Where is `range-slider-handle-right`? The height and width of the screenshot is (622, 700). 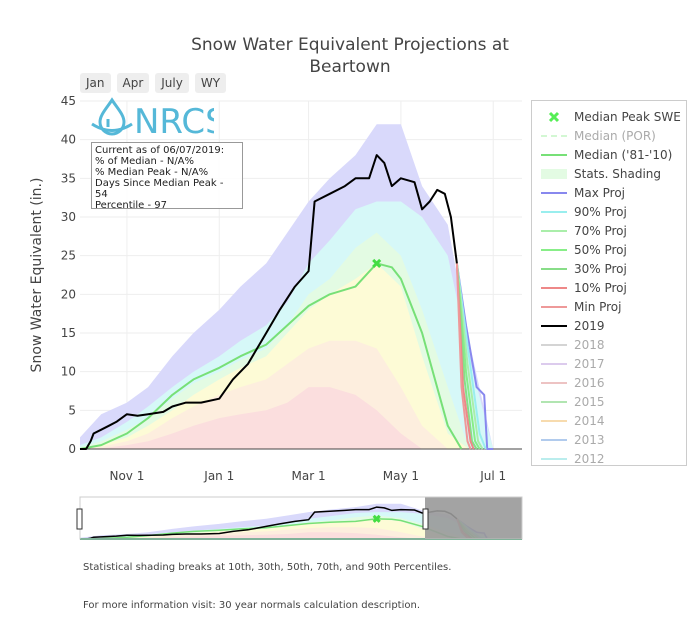
range-slider-handle-right is located at coordinates (425, 519).